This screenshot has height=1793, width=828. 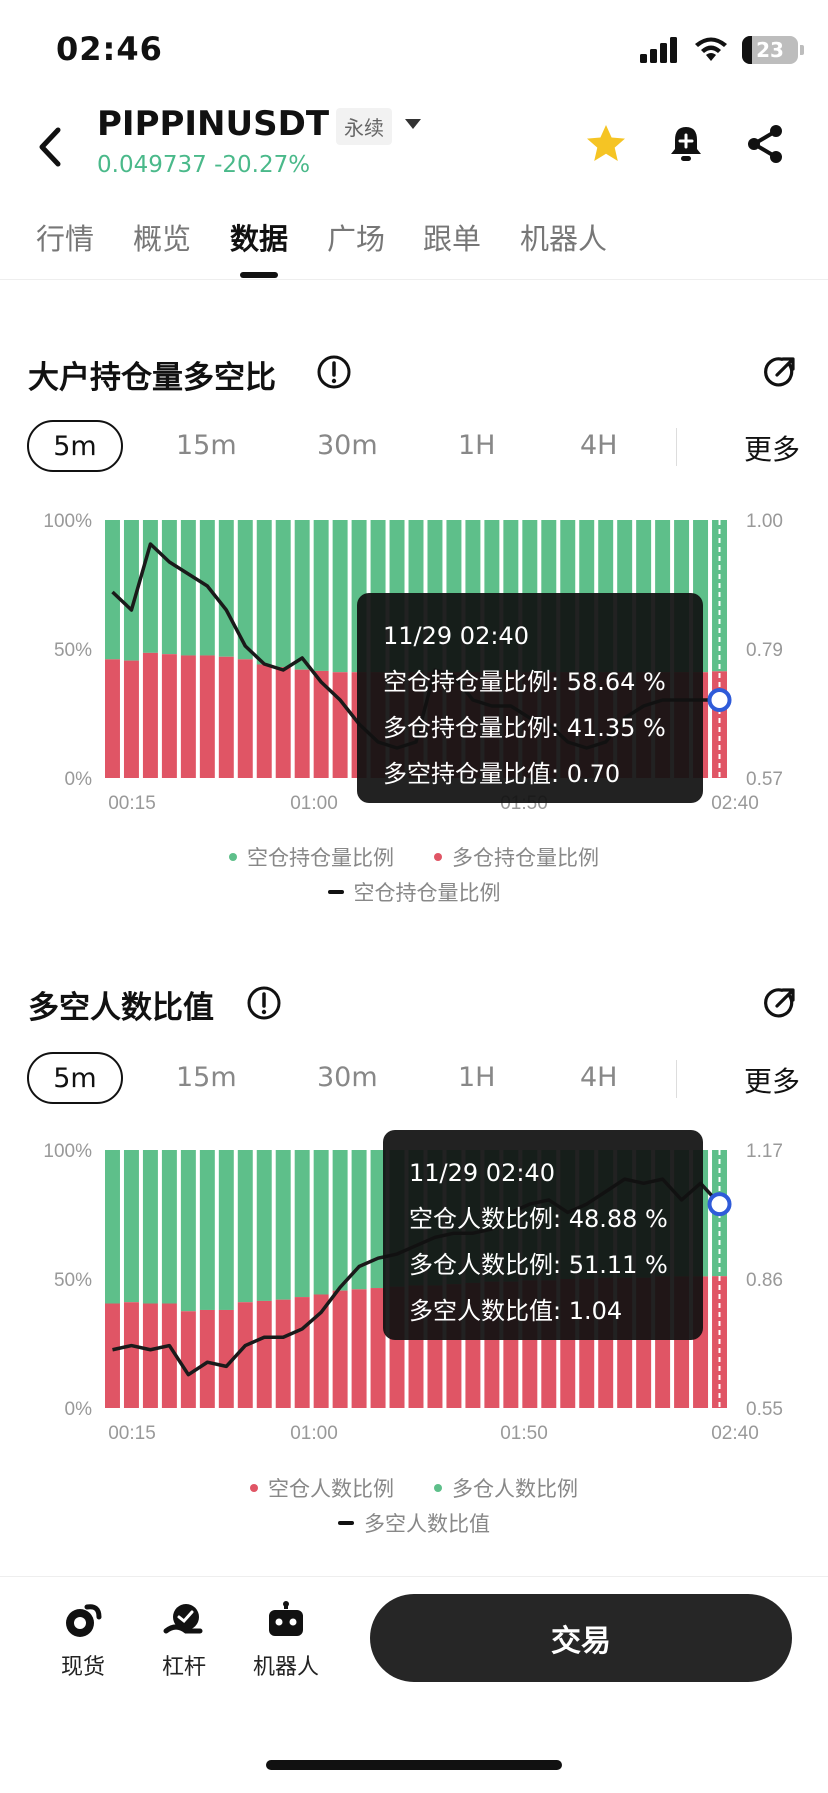 I want to click on price-change: -20.27%, so click(x=262, y=165).